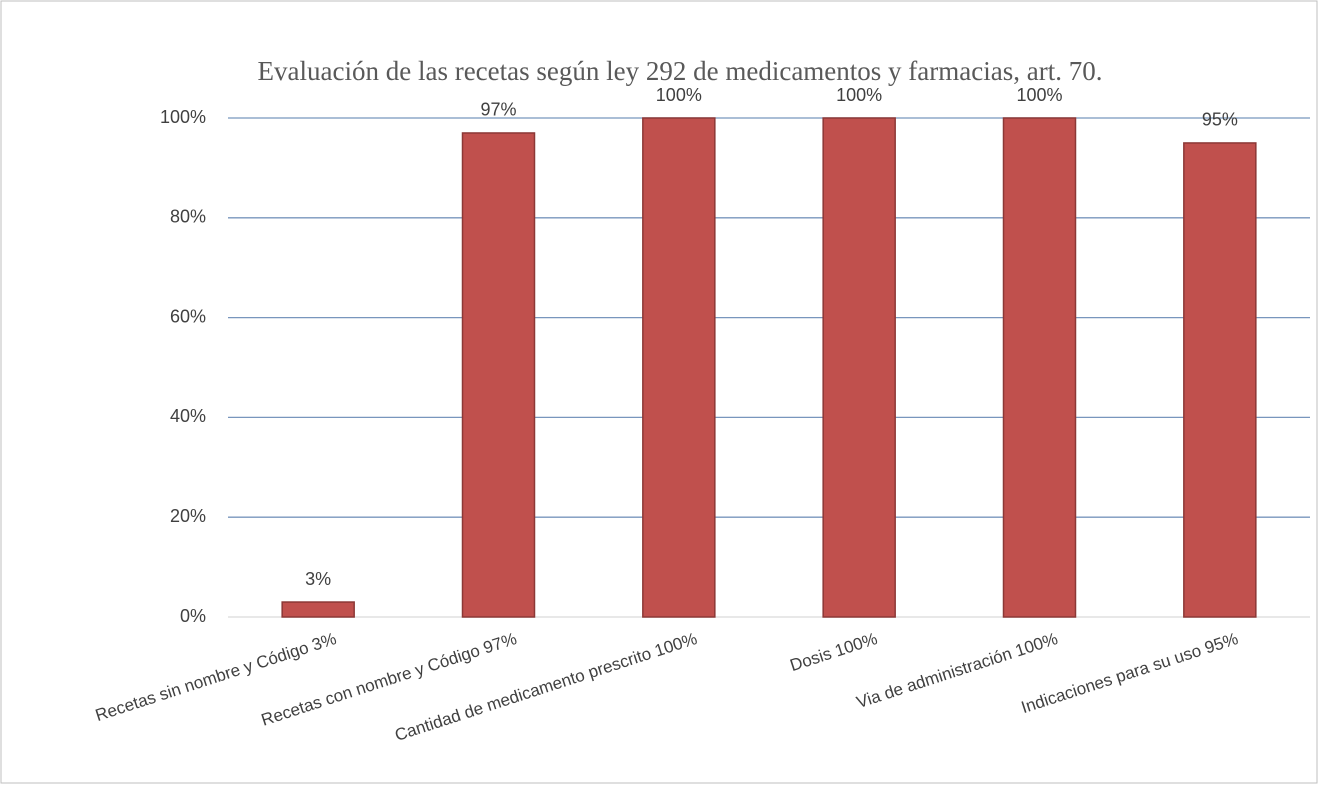 Image resolution: width=1319 pixels, height=785 pixels. Describe the element at coordinates (188, 416) in the screenshot. I see `y-tick-label: 40%` at that location.